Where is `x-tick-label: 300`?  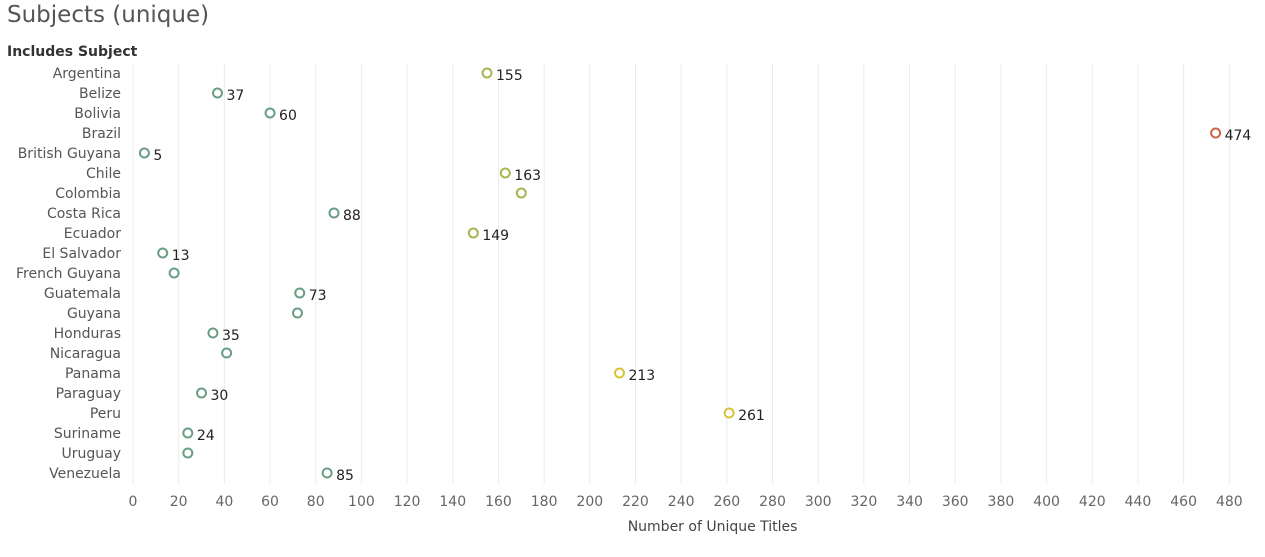 x-tick-label: 300 is located at coordinates (818, 502).